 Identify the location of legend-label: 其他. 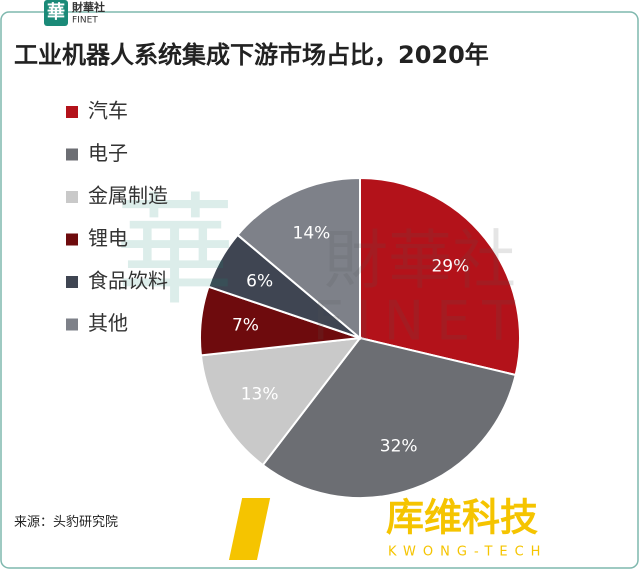
(108, 323).